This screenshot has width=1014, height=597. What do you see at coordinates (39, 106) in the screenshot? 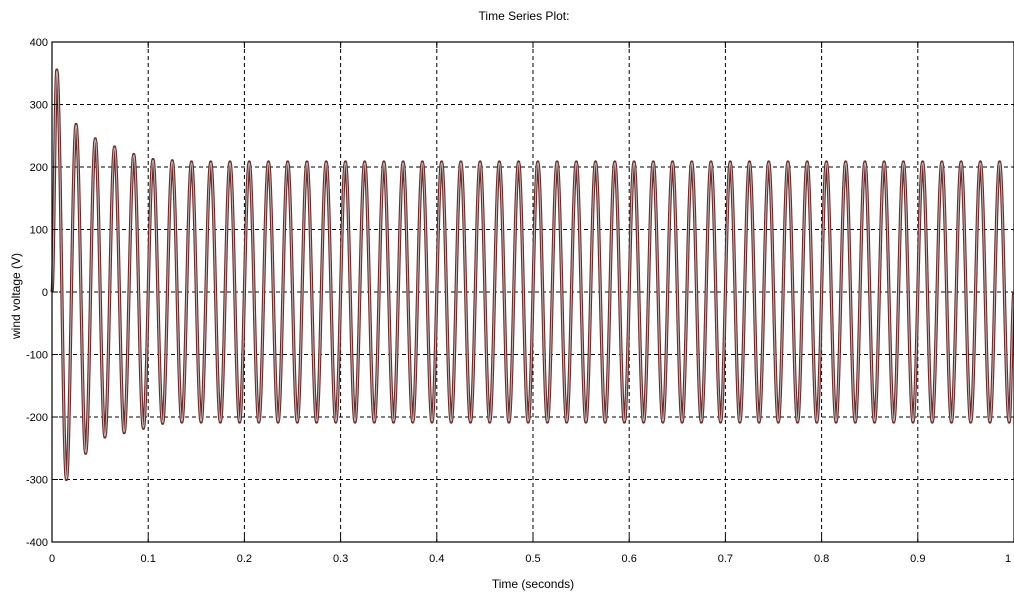
I see `y-tick-label: 300` at bounding box center [39, 106].